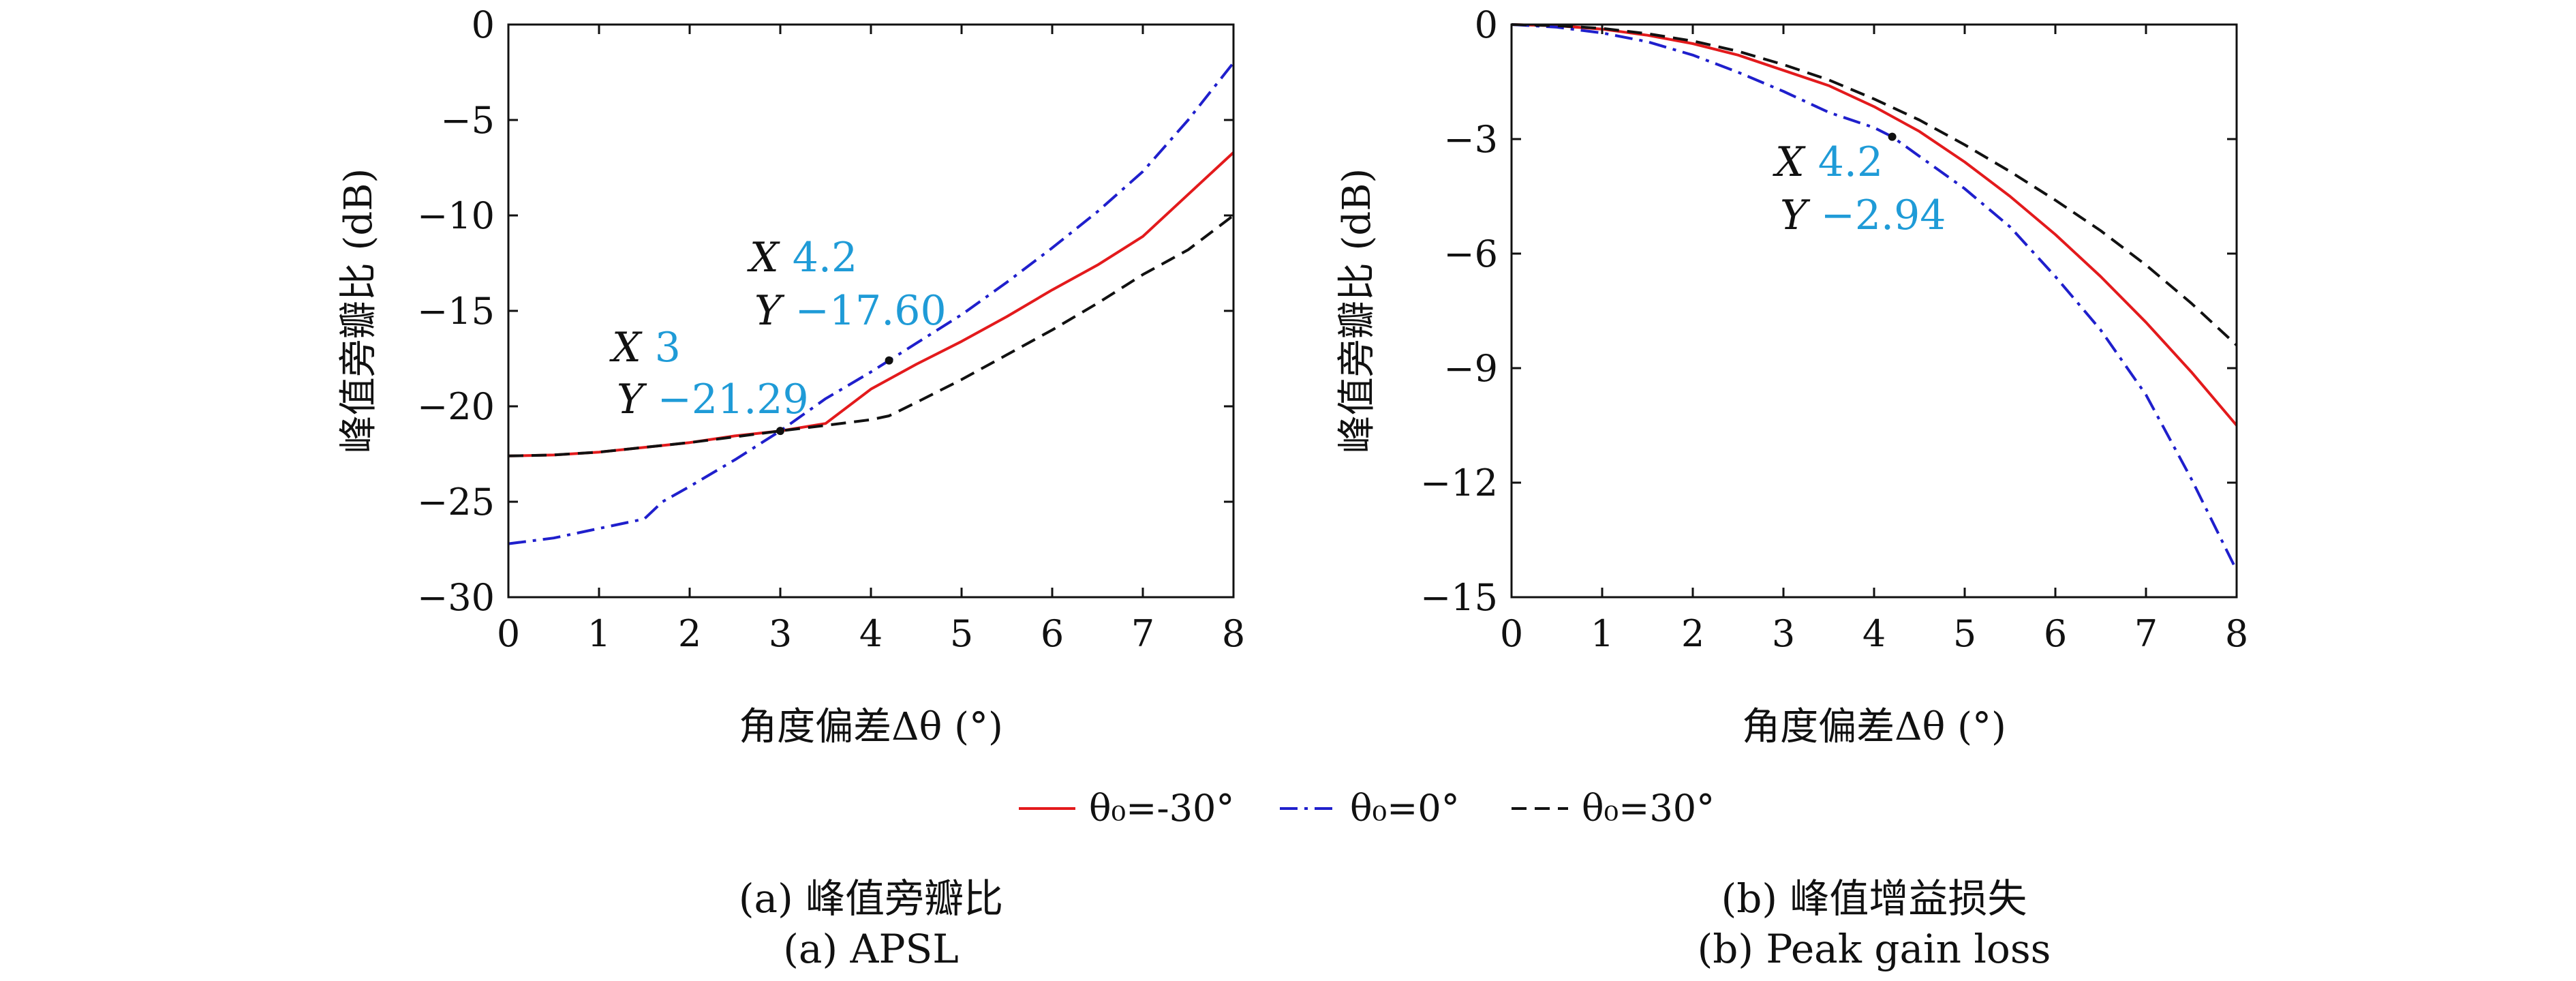 This screenshot has width=2576, height=981. What do you see at coordinates (467, 120) in the screenshot?
I see `panel-a-y-tick-label-1: −5` at bounding box center [467, 120].